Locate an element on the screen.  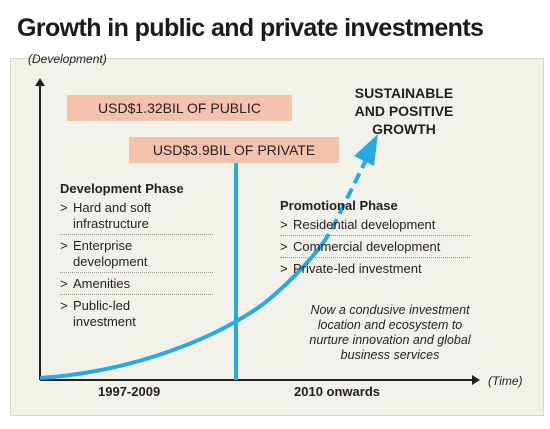
item-line: Private-led investment is located at coordinates (357, 268).